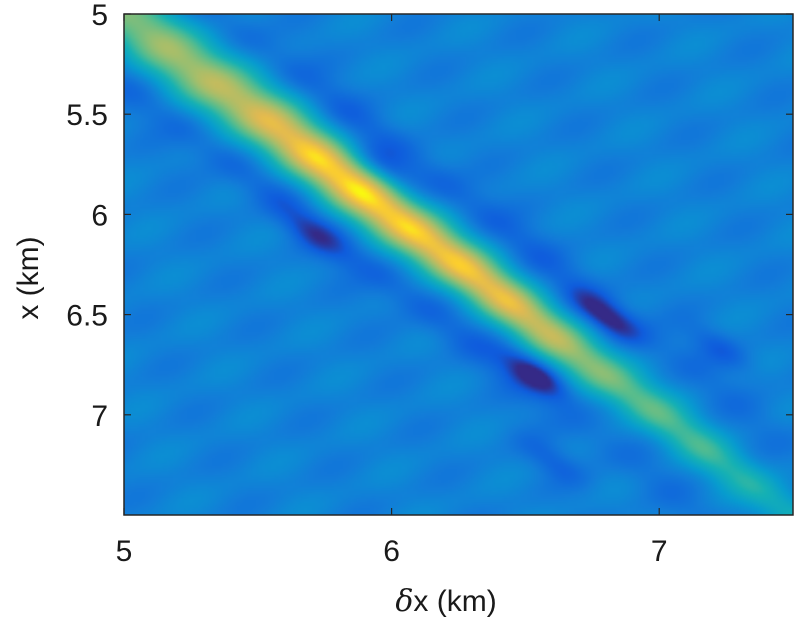 The image size is (797, 624). Describe the element at coordinates (404, 601) in the screenshot. I see `x-axis-label-symbol: δ` at that location.